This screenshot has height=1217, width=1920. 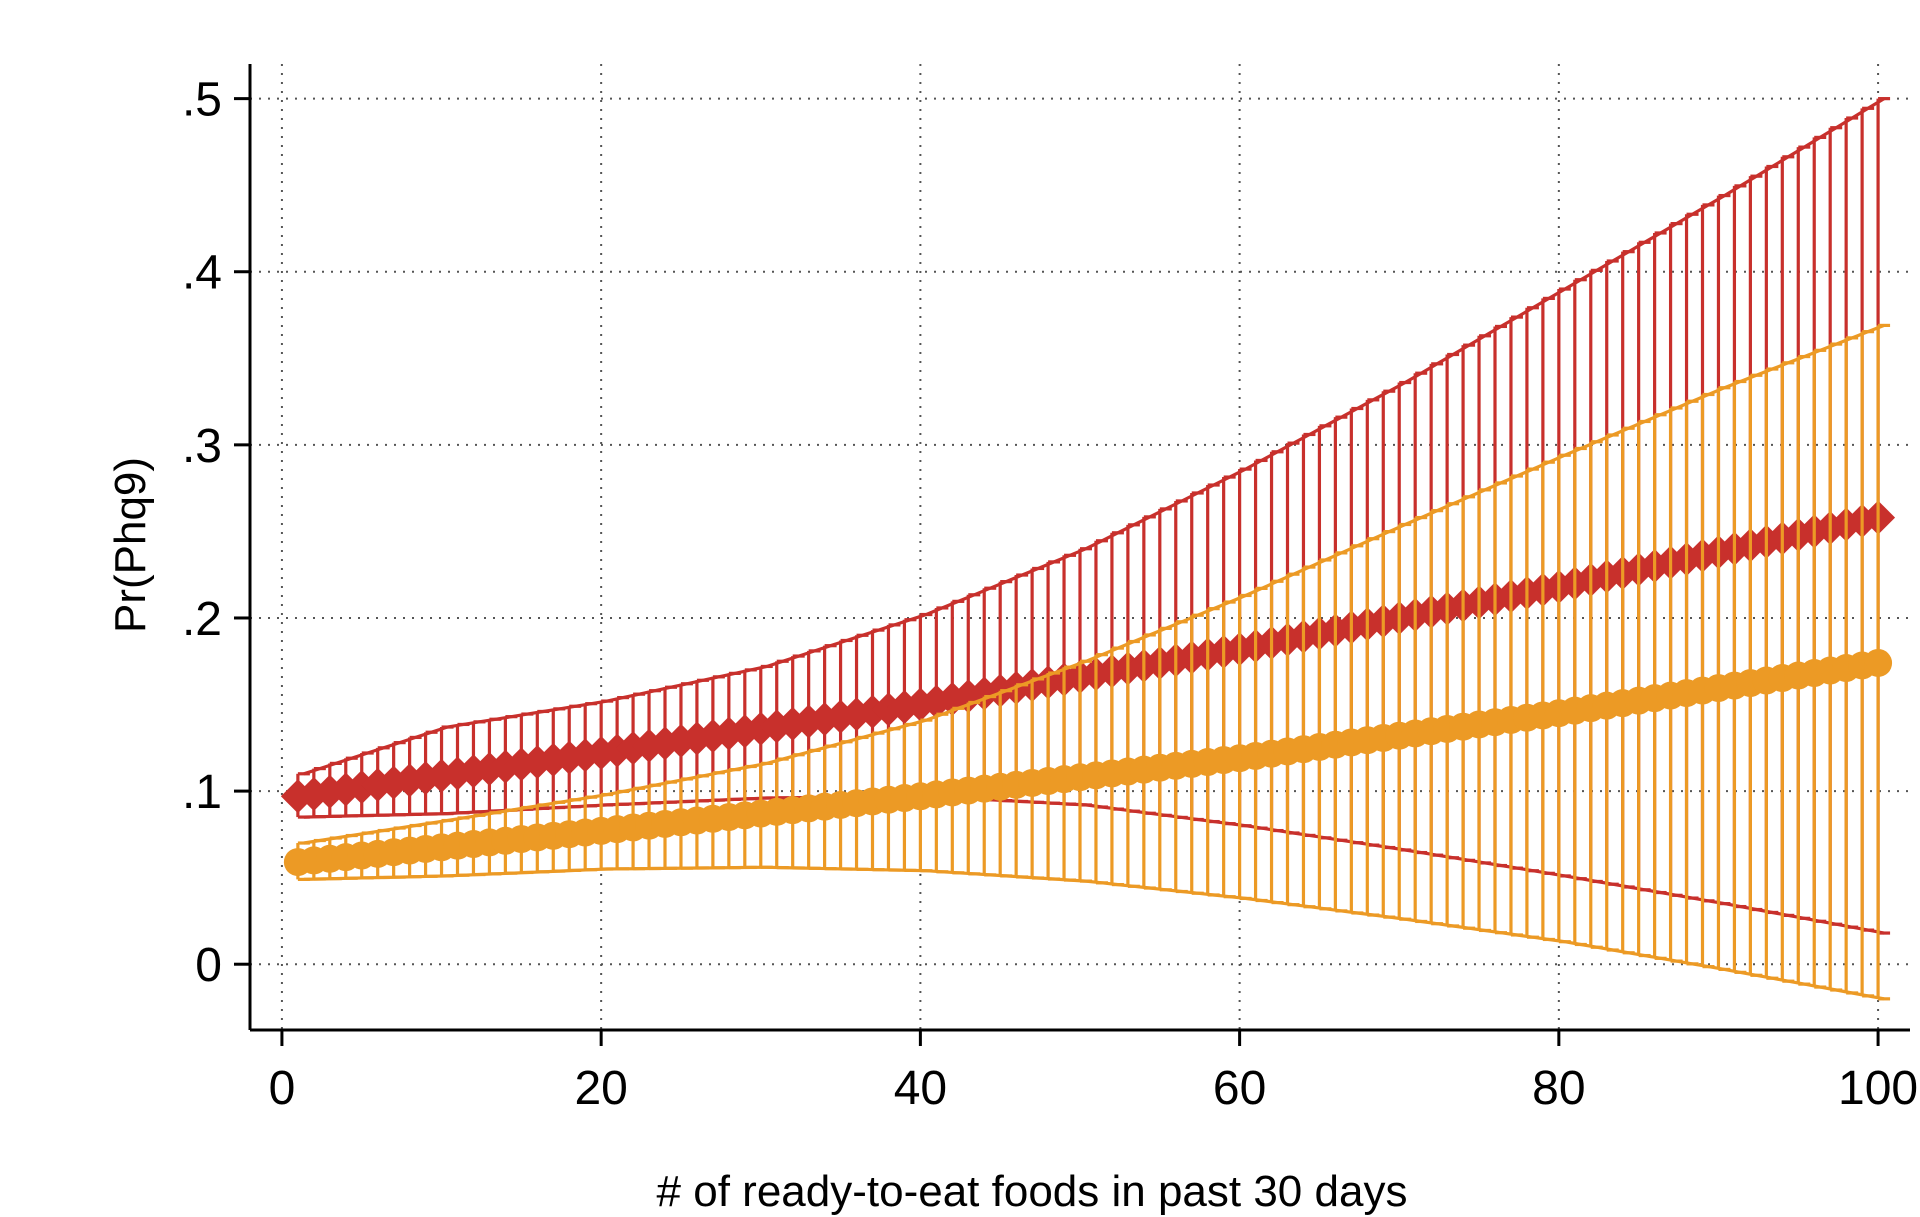 I want to click on x-tick-label: 40, so click(x=920, y=1088).